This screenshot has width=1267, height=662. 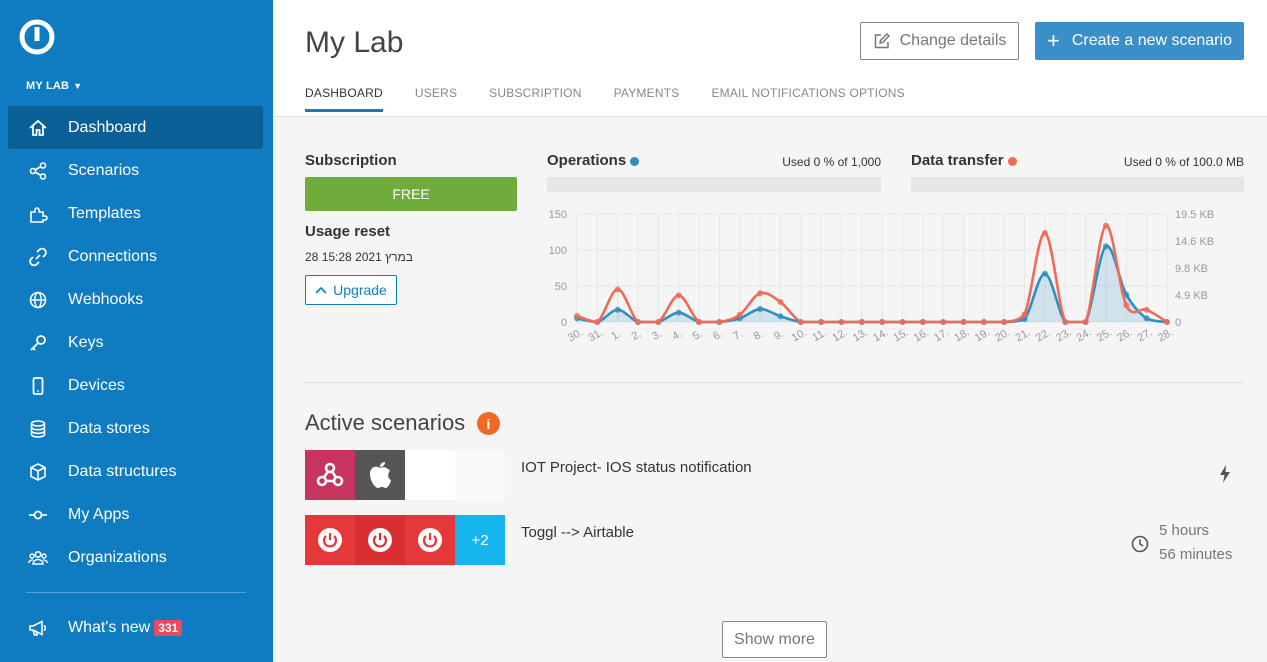 What do you see at coordinates (1140, 544) in the screenshot?
I see `clock-icon` at bounding box center [1140, 544].